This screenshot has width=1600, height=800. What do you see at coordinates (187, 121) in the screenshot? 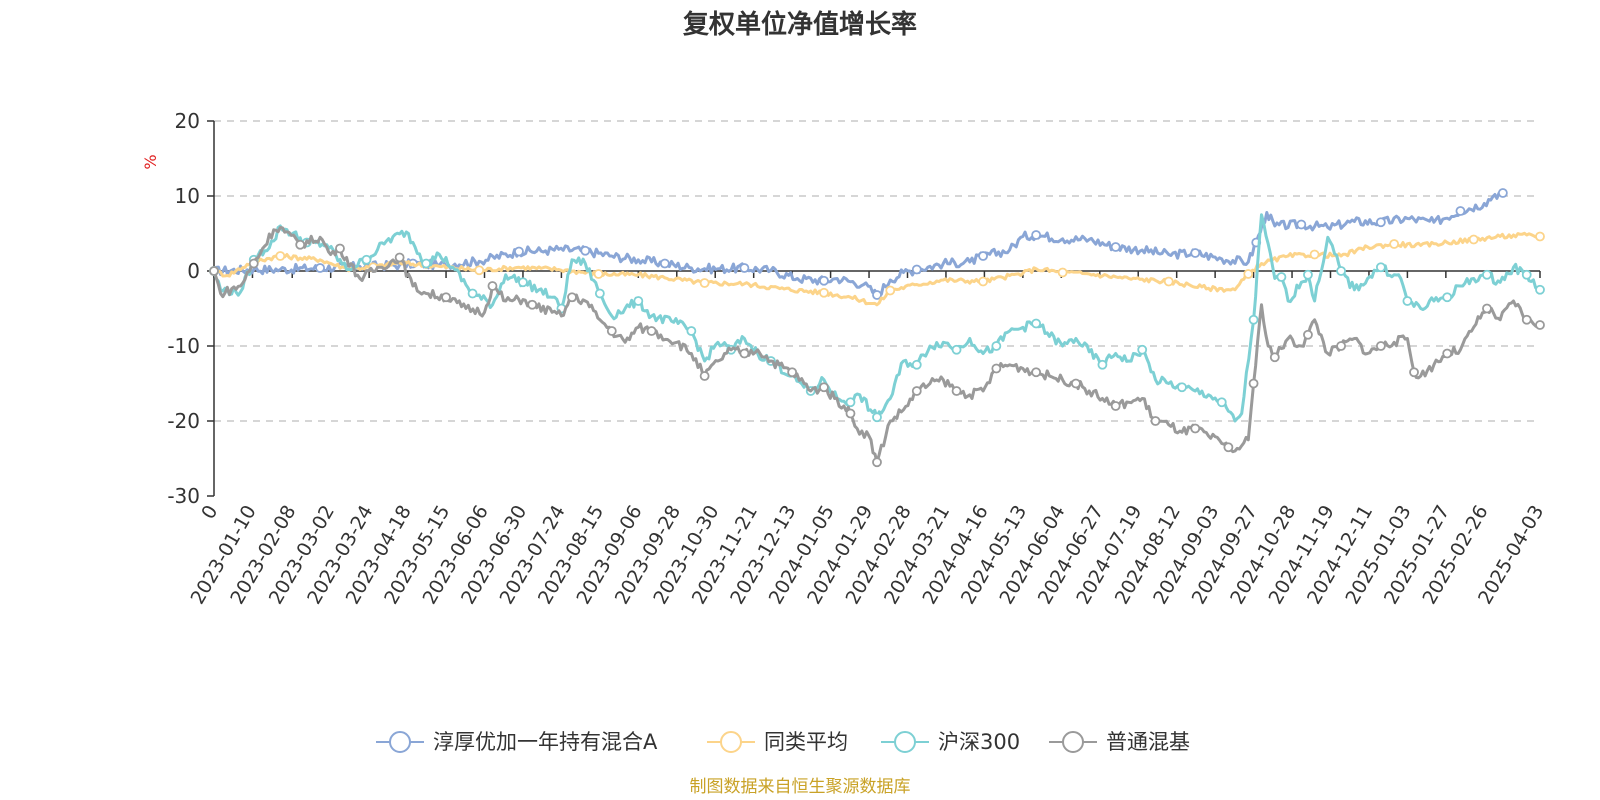
I see `y-tick-label: 20` at bounding box center [187, 121].